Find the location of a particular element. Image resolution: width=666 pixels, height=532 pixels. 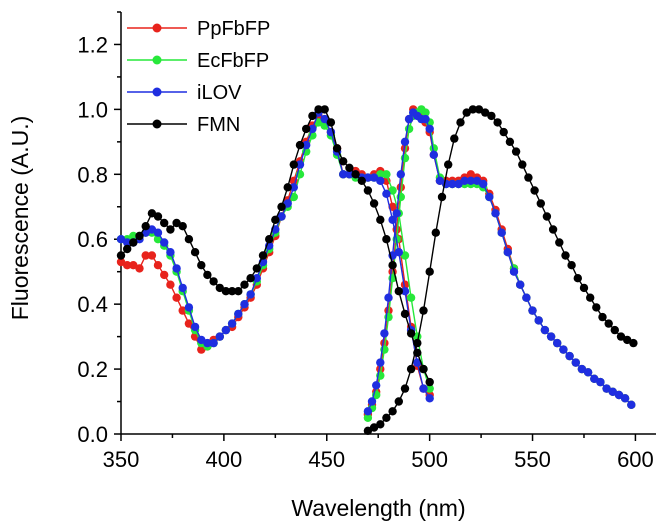

x-tick-label: 600 is located at coordinates (635, 459).